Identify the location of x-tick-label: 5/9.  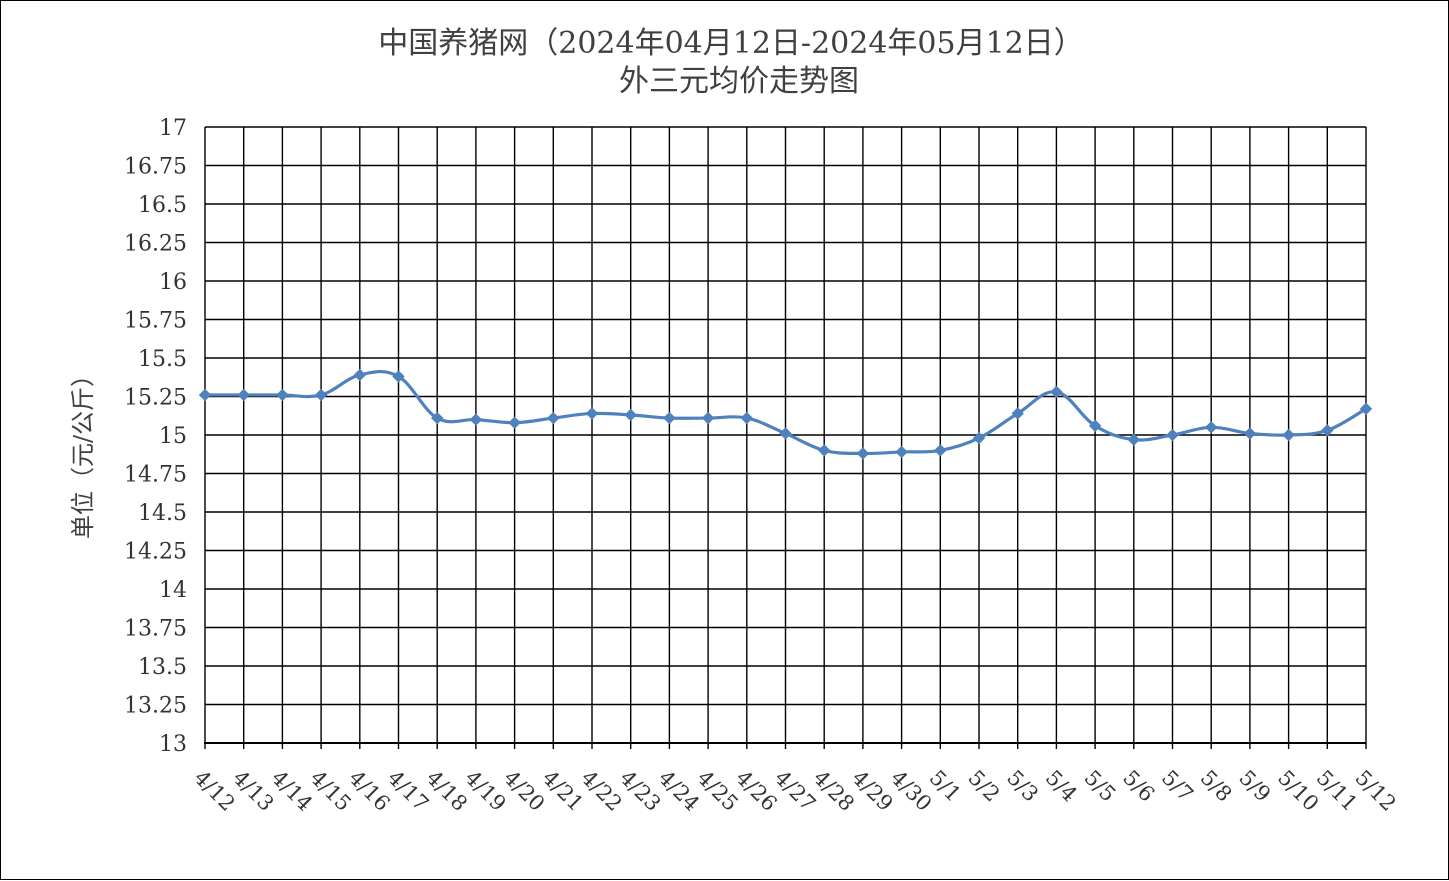
(1254, 786).